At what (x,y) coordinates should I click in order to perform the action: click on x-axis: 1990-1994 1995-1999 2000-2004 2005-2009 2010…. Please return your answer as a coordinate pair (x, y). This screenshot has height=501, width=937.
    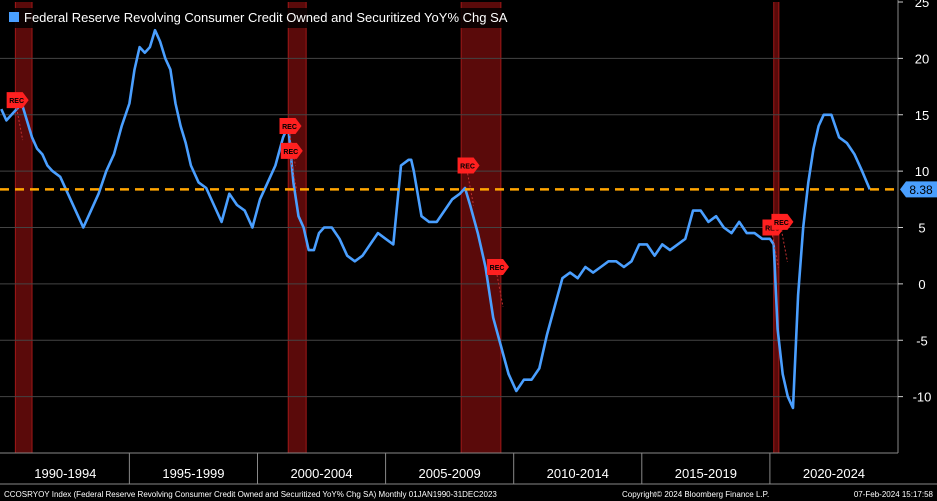
    Looking at the image, I should click on (468, 469).